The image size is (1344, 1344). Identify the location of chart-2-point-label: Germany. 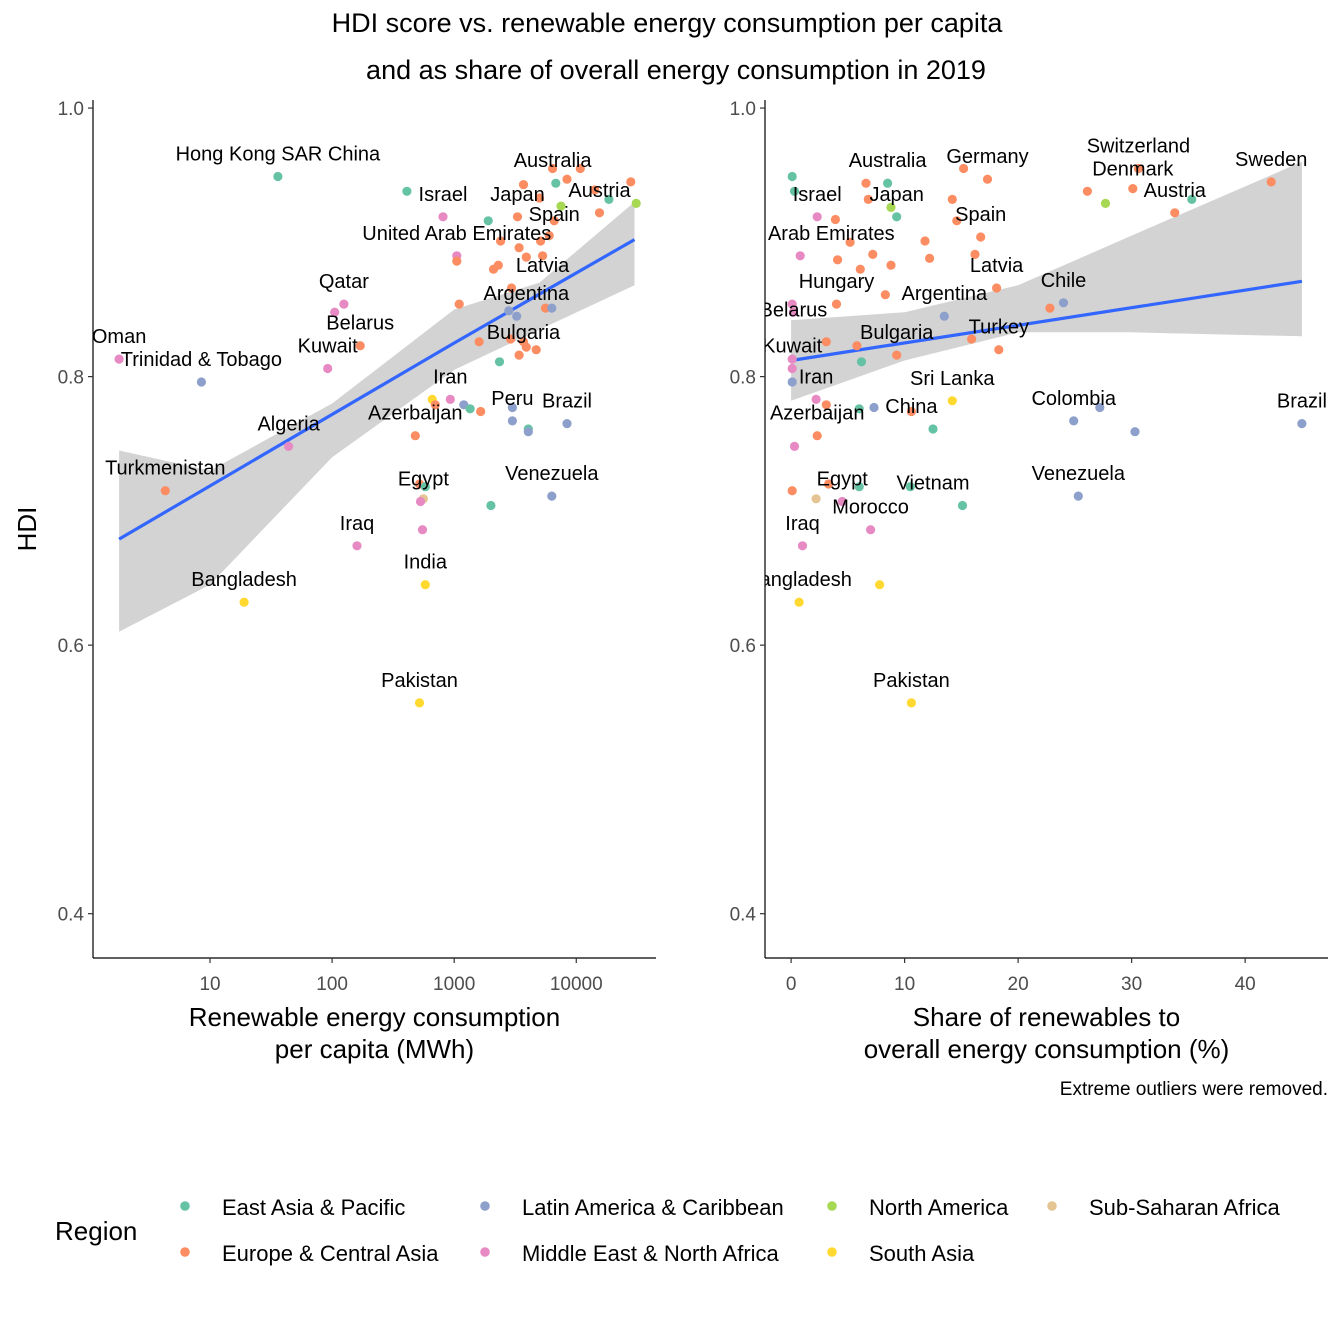
(987, 157).